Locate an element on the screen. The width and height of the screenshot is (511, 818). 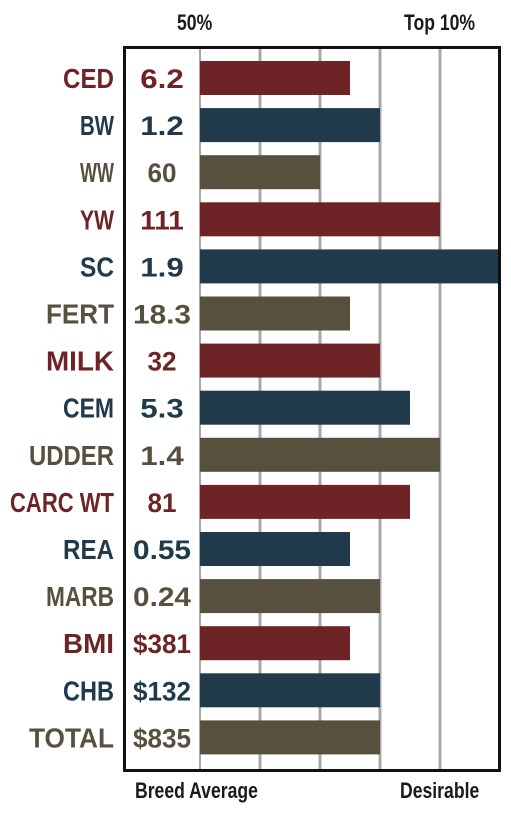
bar-bmi is located at coordinates (275, 643).